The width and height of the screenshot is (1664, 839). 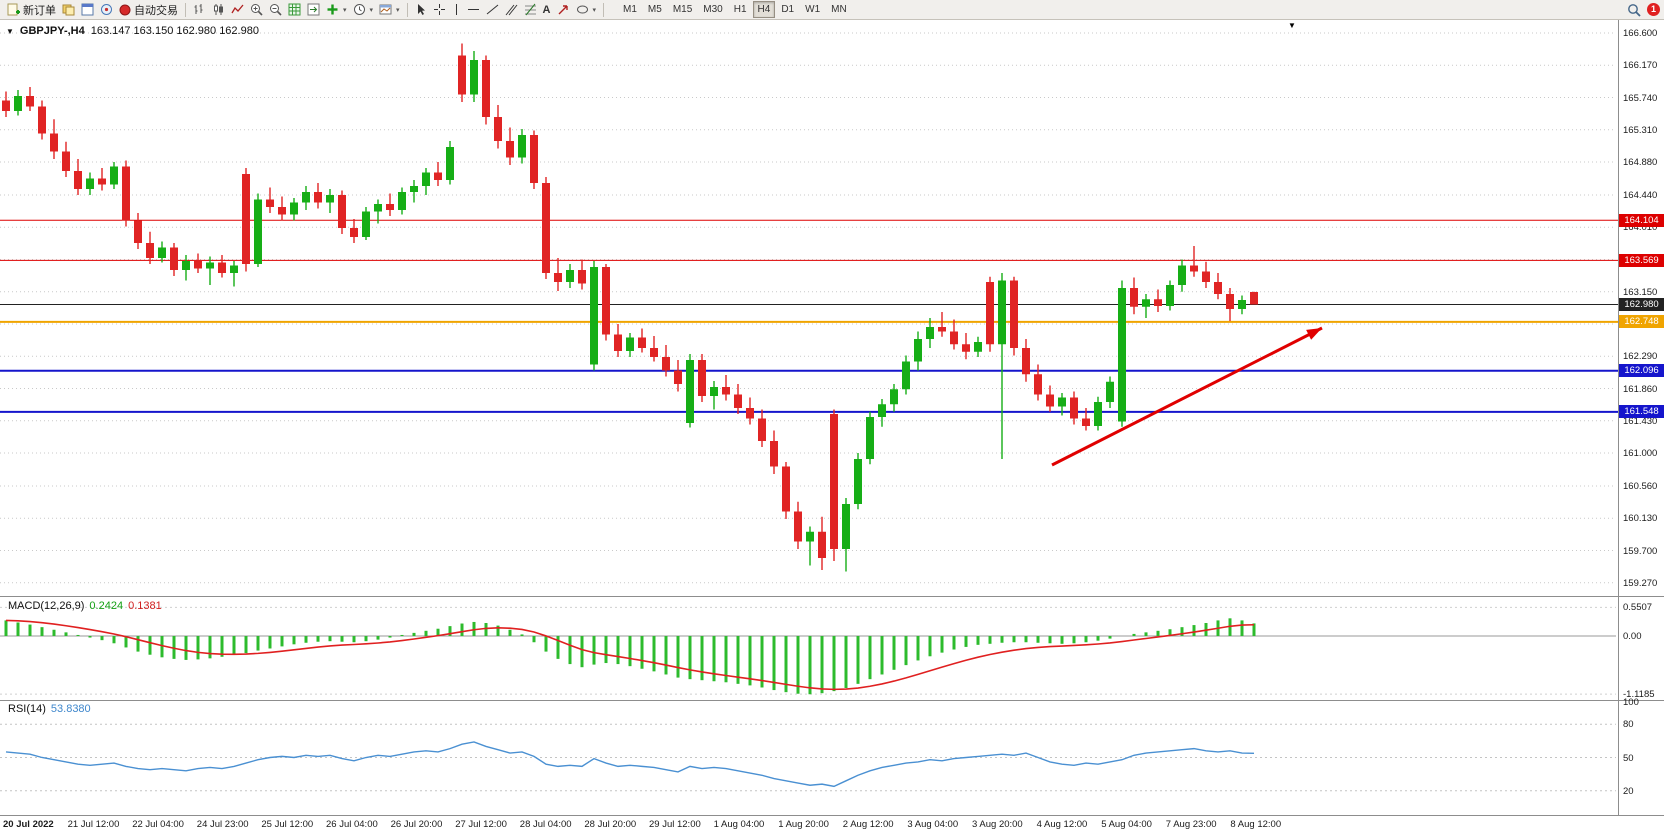 I want to click on auto-trading-icon, so click(x=125, y=9).